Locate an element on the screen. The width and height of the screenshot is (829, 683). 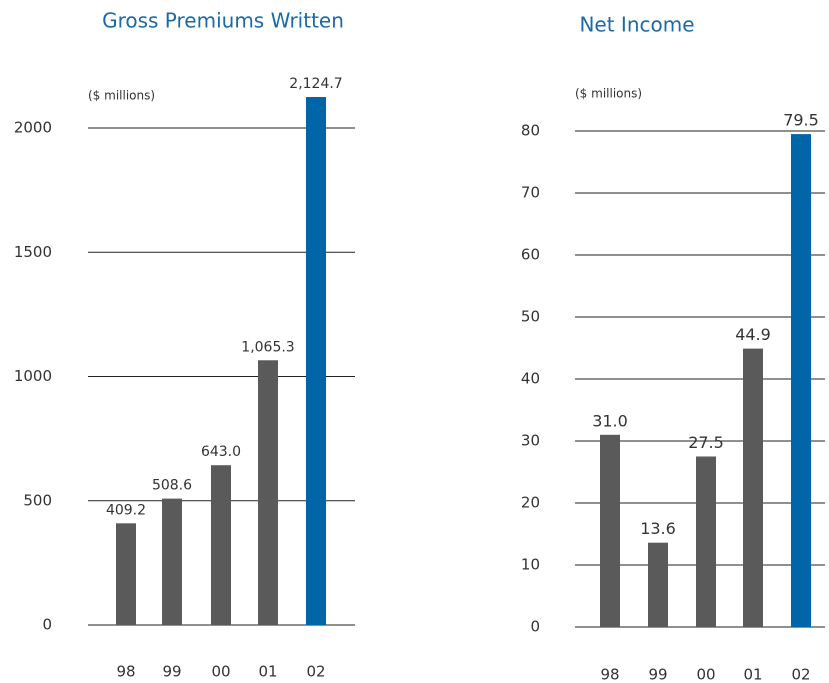
value-label: 1,065.3 is located at coordinates (267, 347).